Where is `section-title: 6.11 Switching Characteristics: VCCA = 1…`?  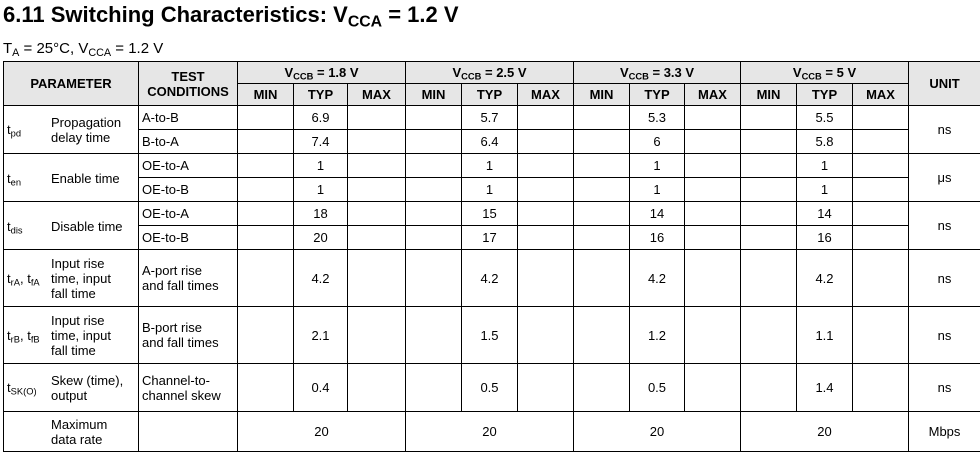
section-title: 6.11 Switching Characteristics: VCCA = 1… is located at coordinates (231, 16).